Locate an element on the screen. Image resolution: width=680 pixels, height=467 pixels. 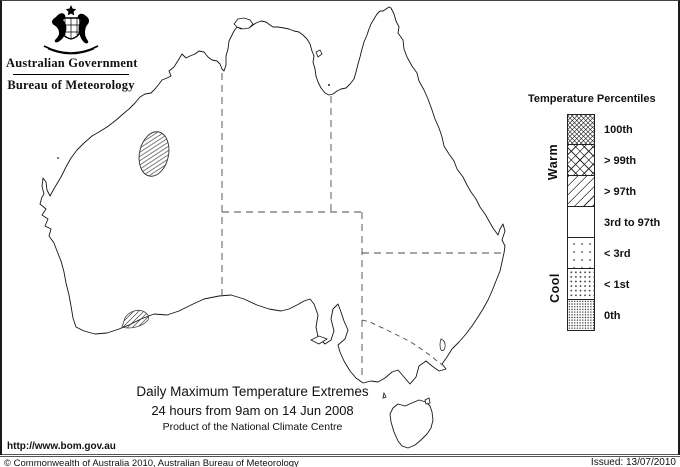
legend-swatch-lt3rd is located at coordinates (581, 253).